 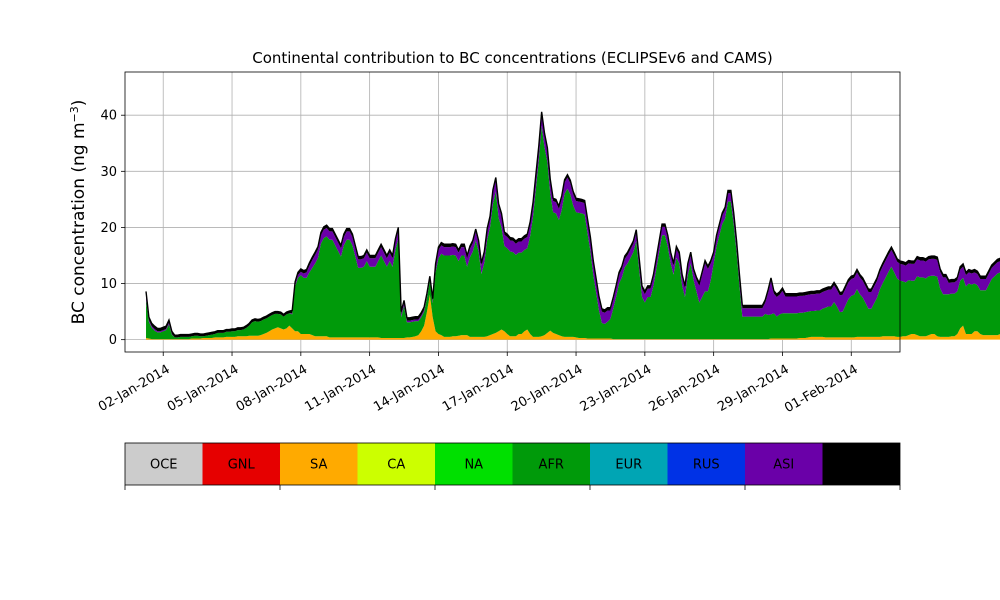 I want to click on legend-frame, so click(x=512, y=464).